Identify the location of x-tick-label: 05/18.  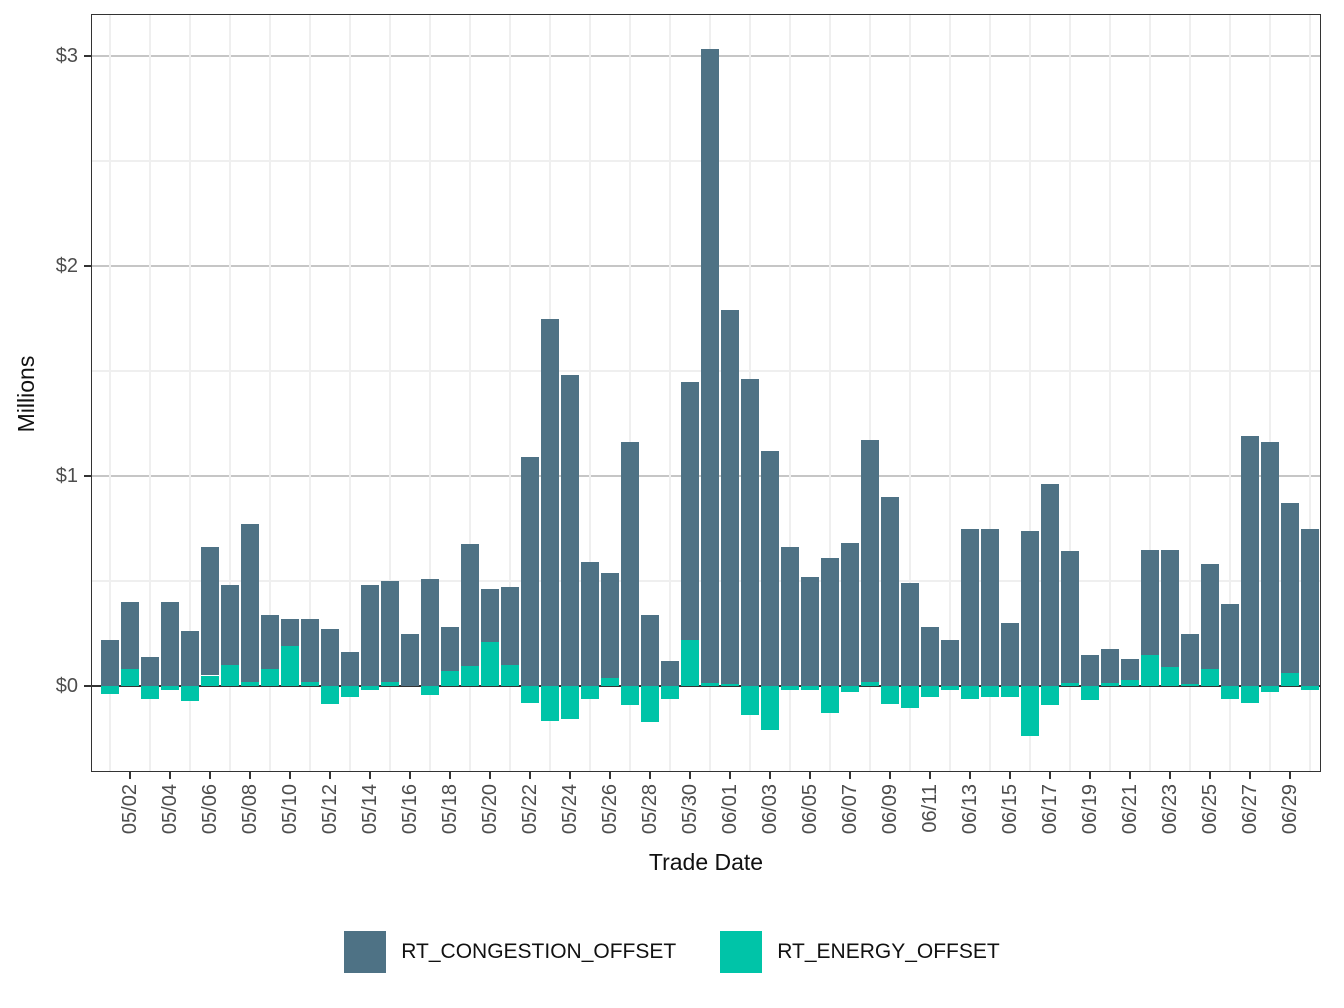
(449, 809).